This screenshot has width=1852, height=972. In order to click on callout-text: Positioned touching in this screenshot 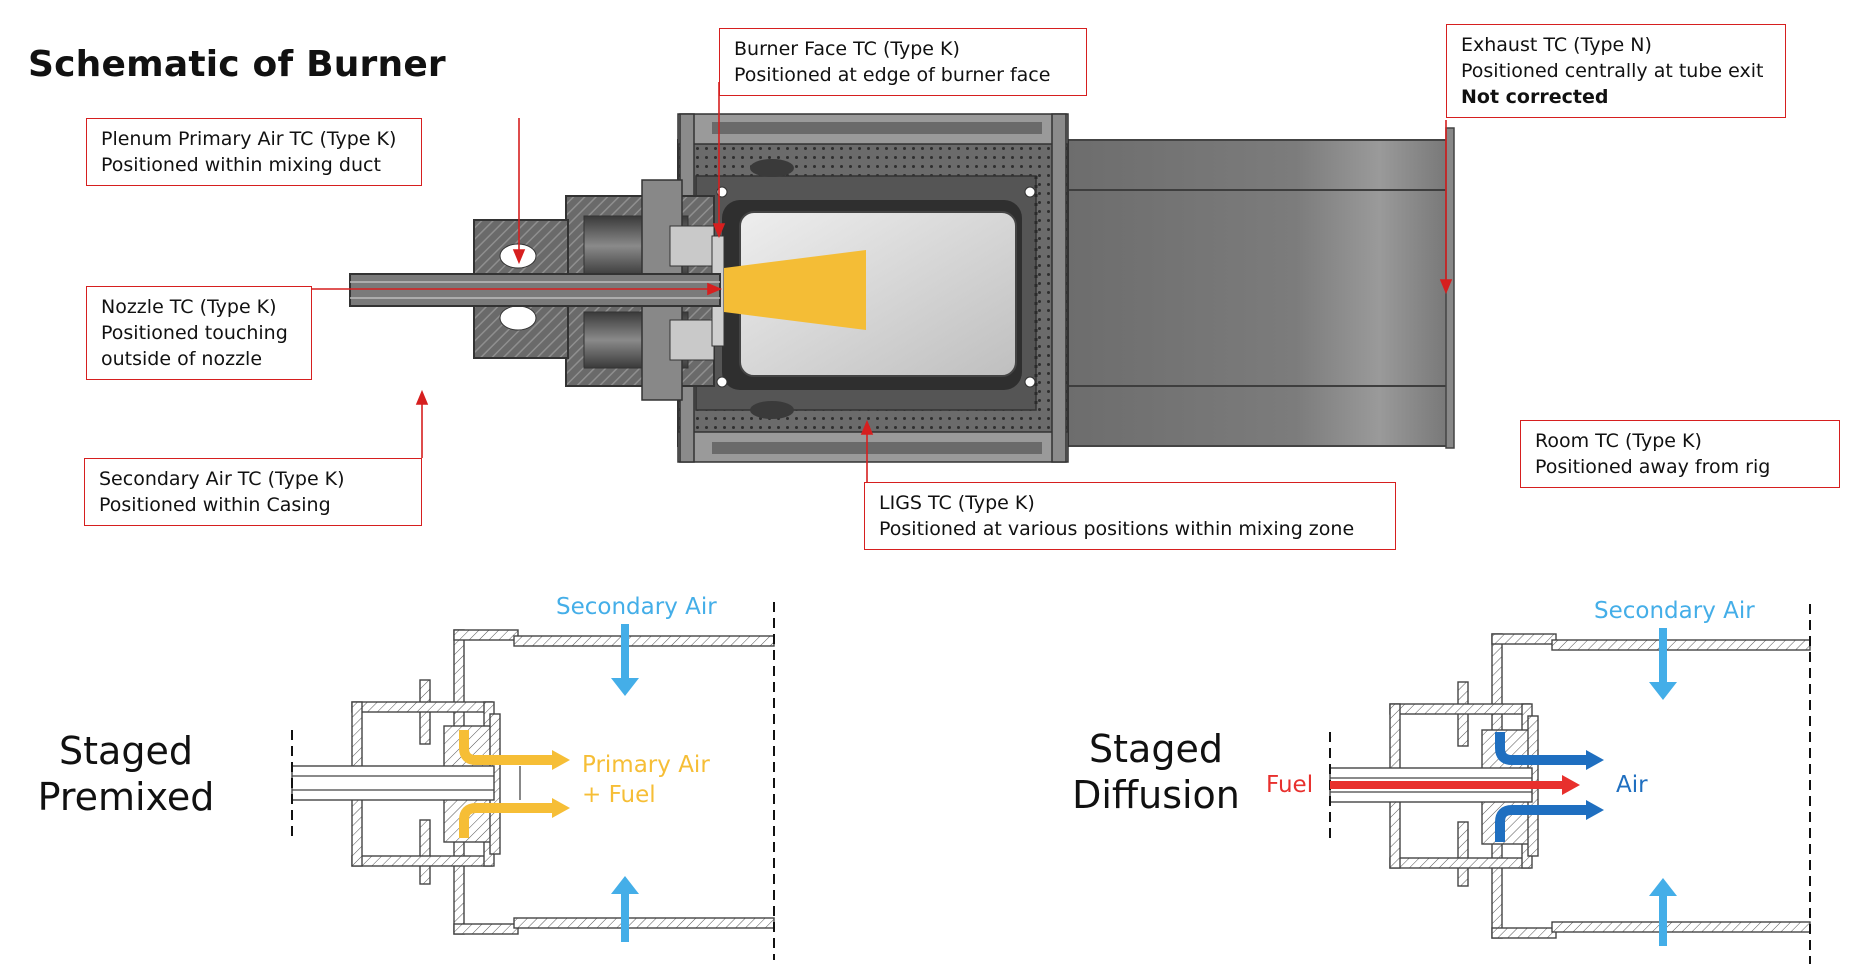, I will do `click(194, 333)`.